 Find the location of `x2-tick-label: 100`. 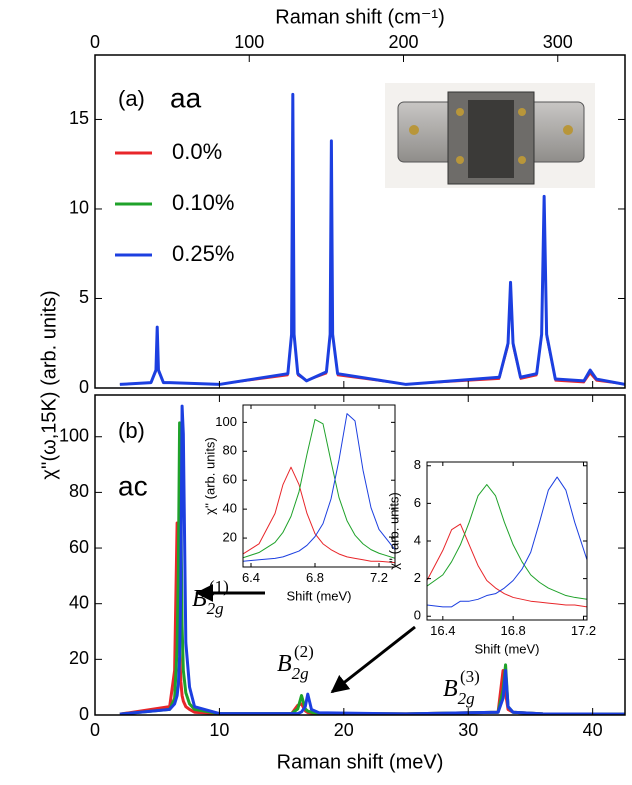

x2-tick-label: 100 is located at coordinates (249, 42).